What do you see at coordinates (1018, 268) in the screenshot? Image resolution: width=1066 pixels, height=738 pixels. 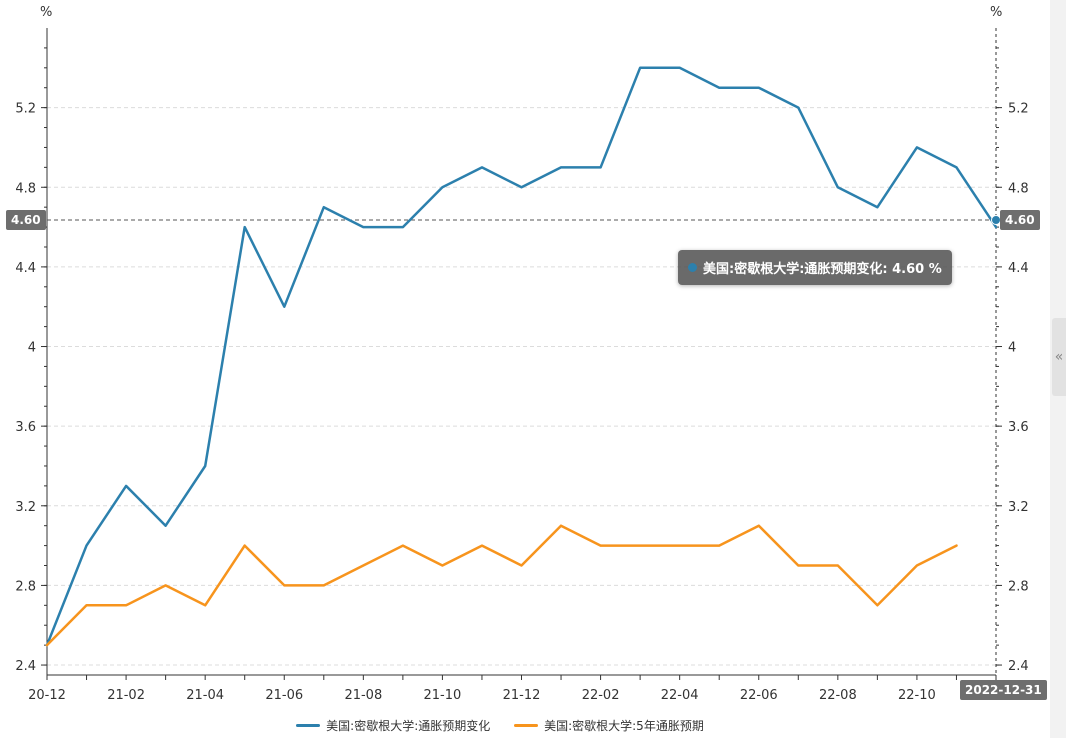 I see `y-tick-label-right: 4.4` at bounding box center [1018, 268].